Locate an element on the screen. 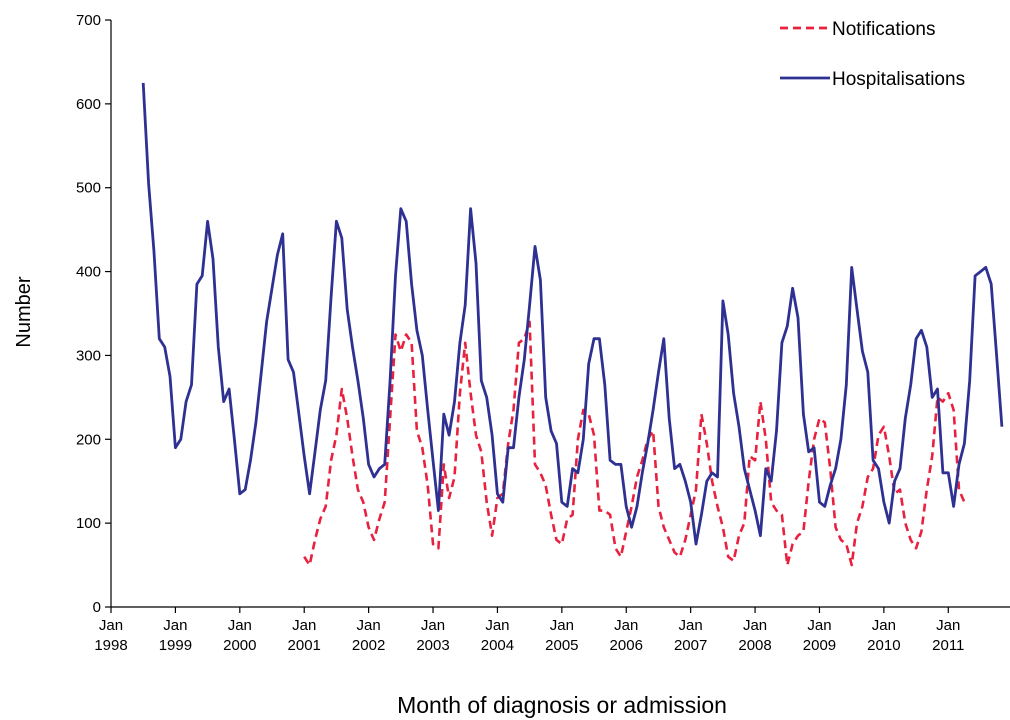  y-tick-label: 0 is located at coordinates (97, 607).